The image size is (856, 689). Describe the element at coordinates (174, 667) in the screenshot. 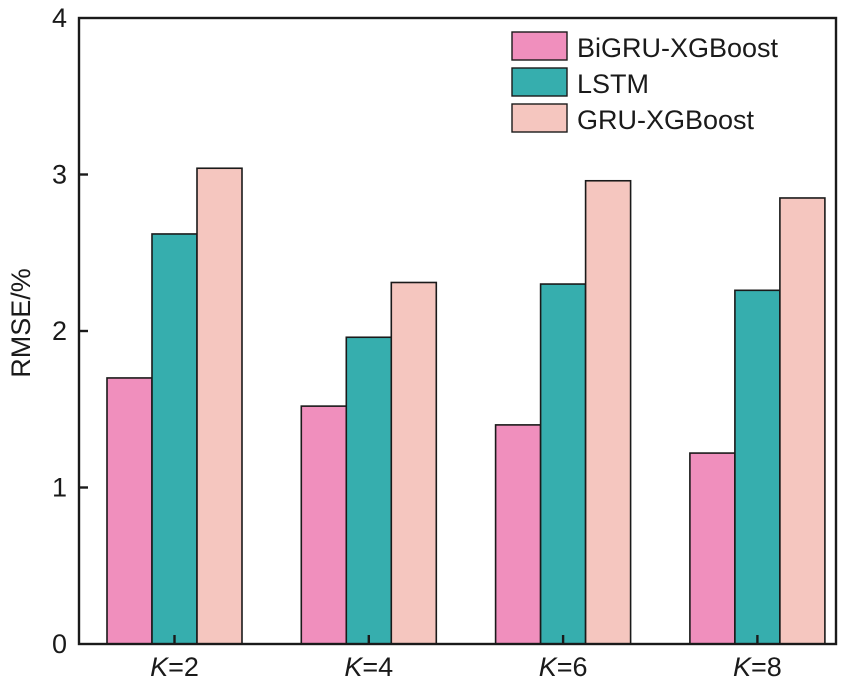

I see `x-tick-label: K=2` at that location.